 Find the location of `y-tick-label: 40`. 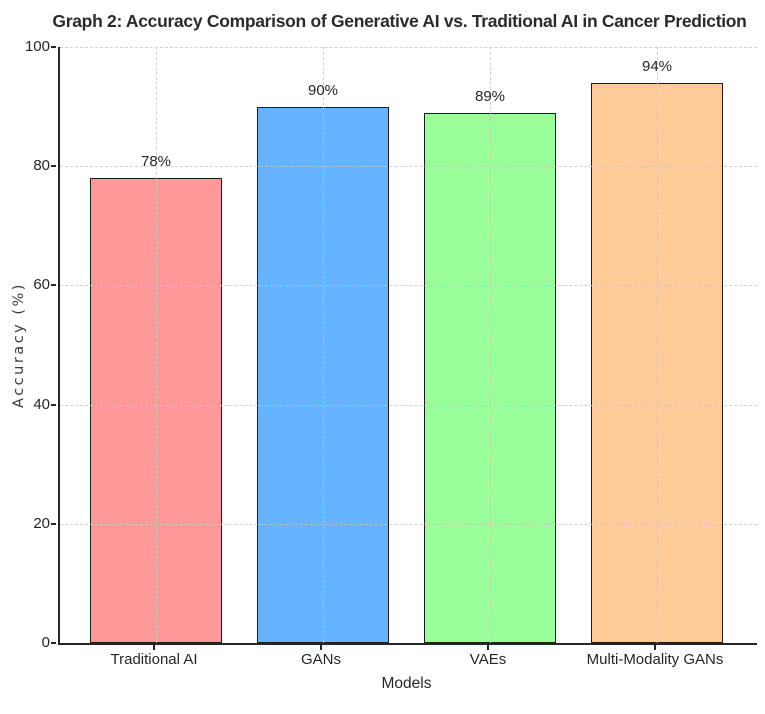

y-tick-label: 40 is located at coordinates (41, 404).